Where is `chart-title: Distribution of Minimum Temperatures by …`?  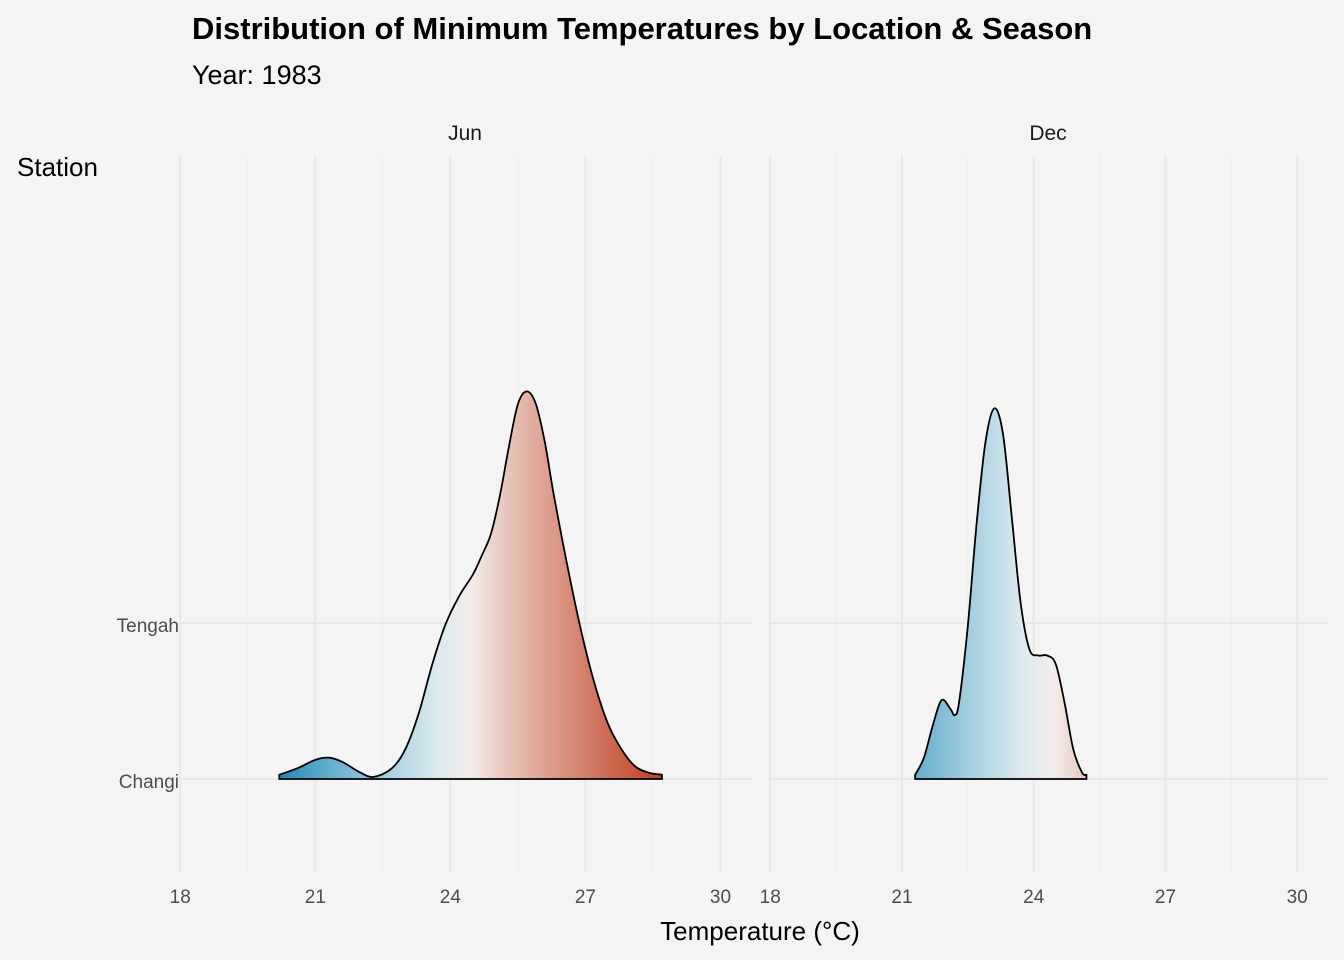
chart-title: Distribution of Minimum Temperatures by … is located at coordinates (642, 28).